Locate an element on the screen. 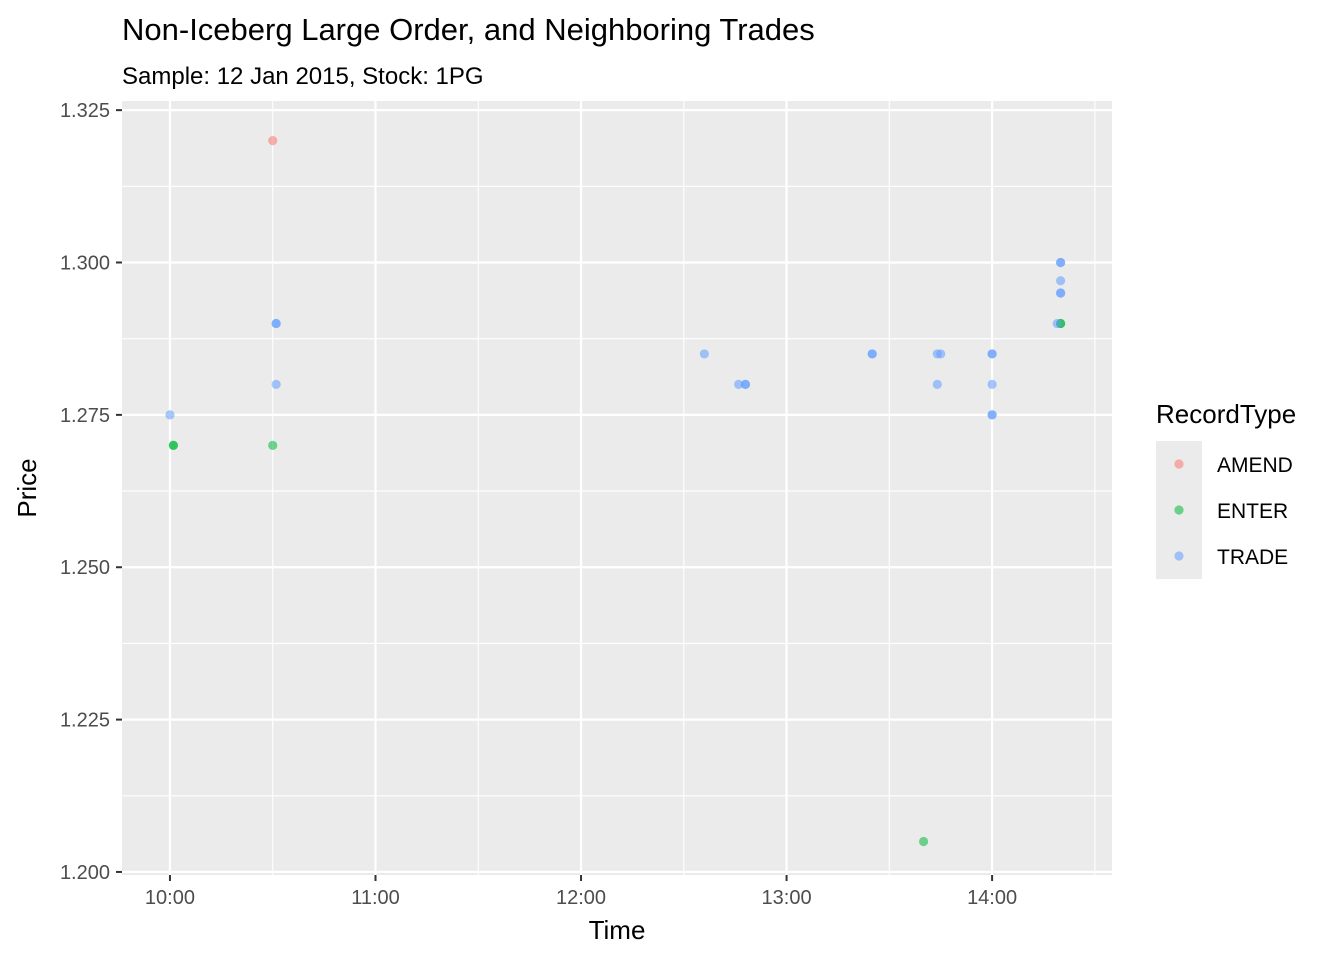 The height and width of the screenshot is (960, 1344). legend-label-trade: TRADE is located at coordinates (1252, 557).